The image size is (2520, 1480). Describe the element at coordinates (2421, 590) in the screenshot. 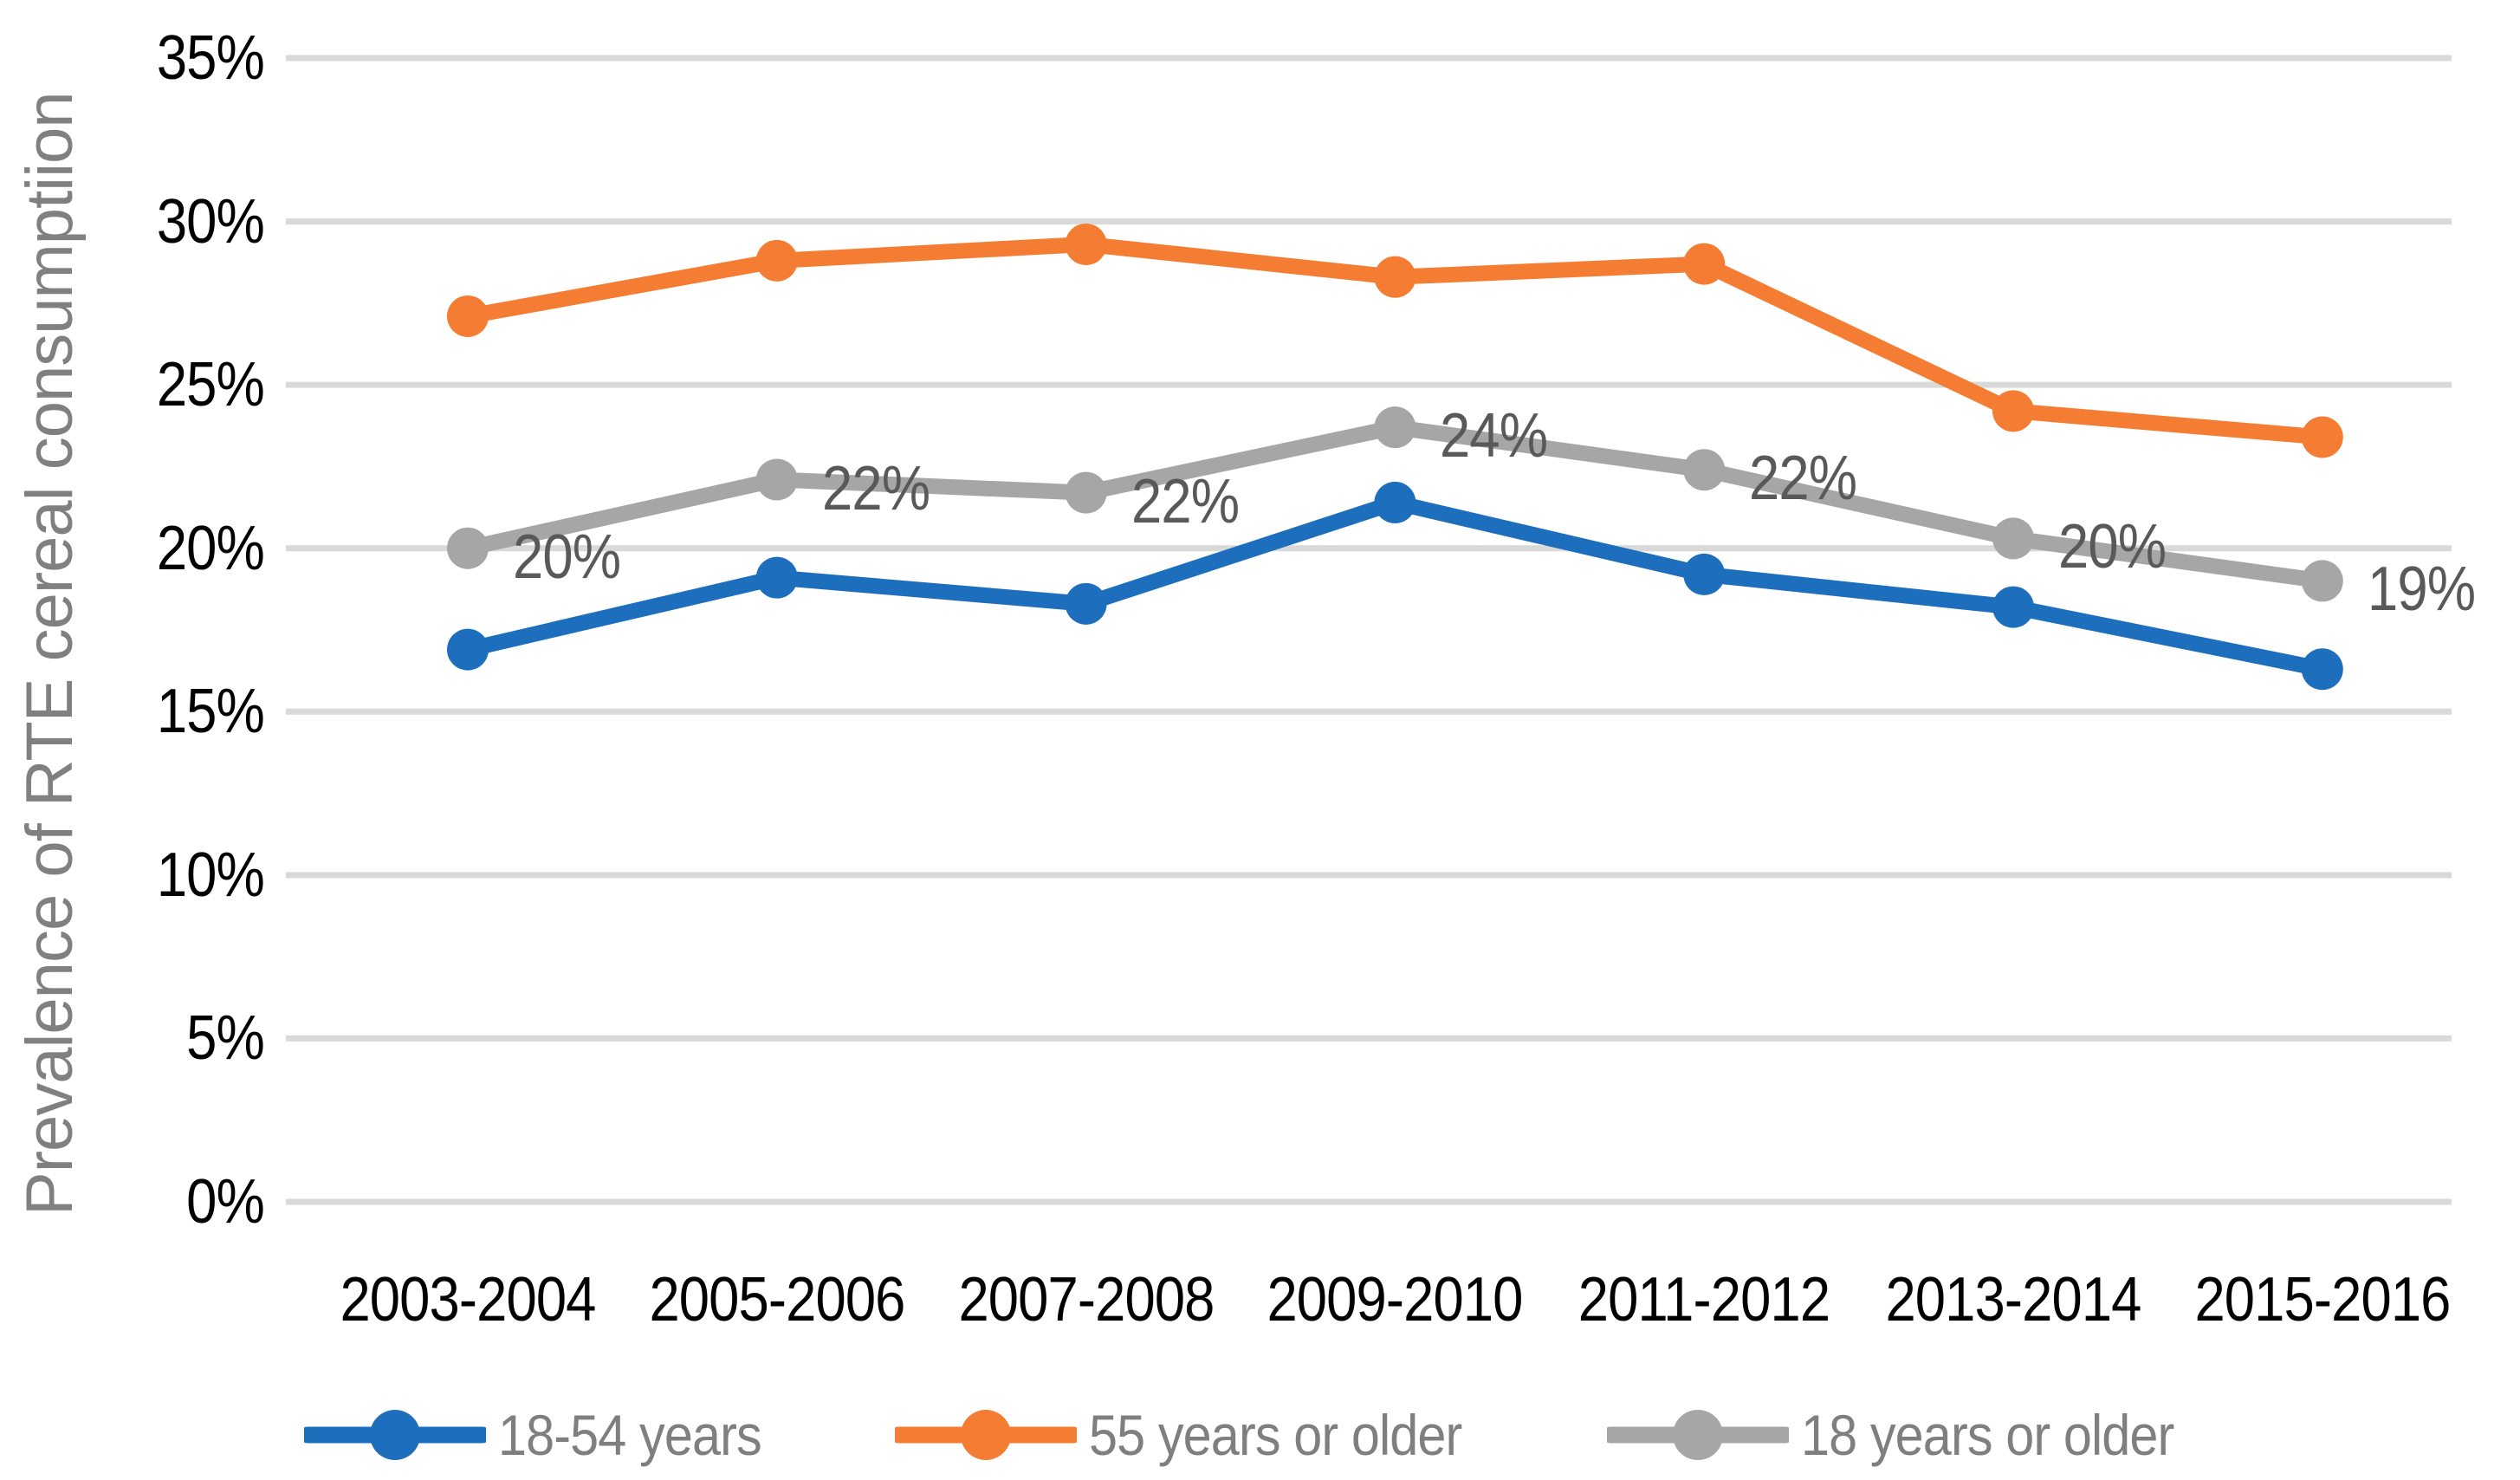

I see `data-label: 19%` at that location.